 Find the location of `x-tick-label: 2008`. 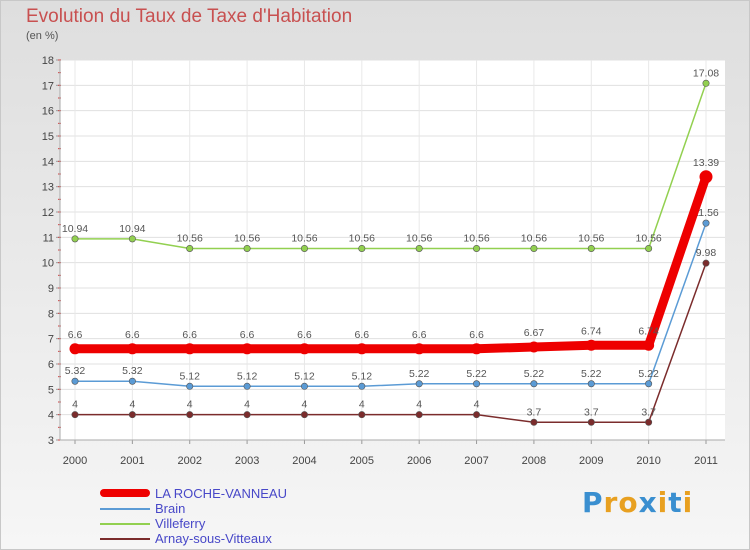

x-tick-label: 2008 is located at coordinates (534, 461).